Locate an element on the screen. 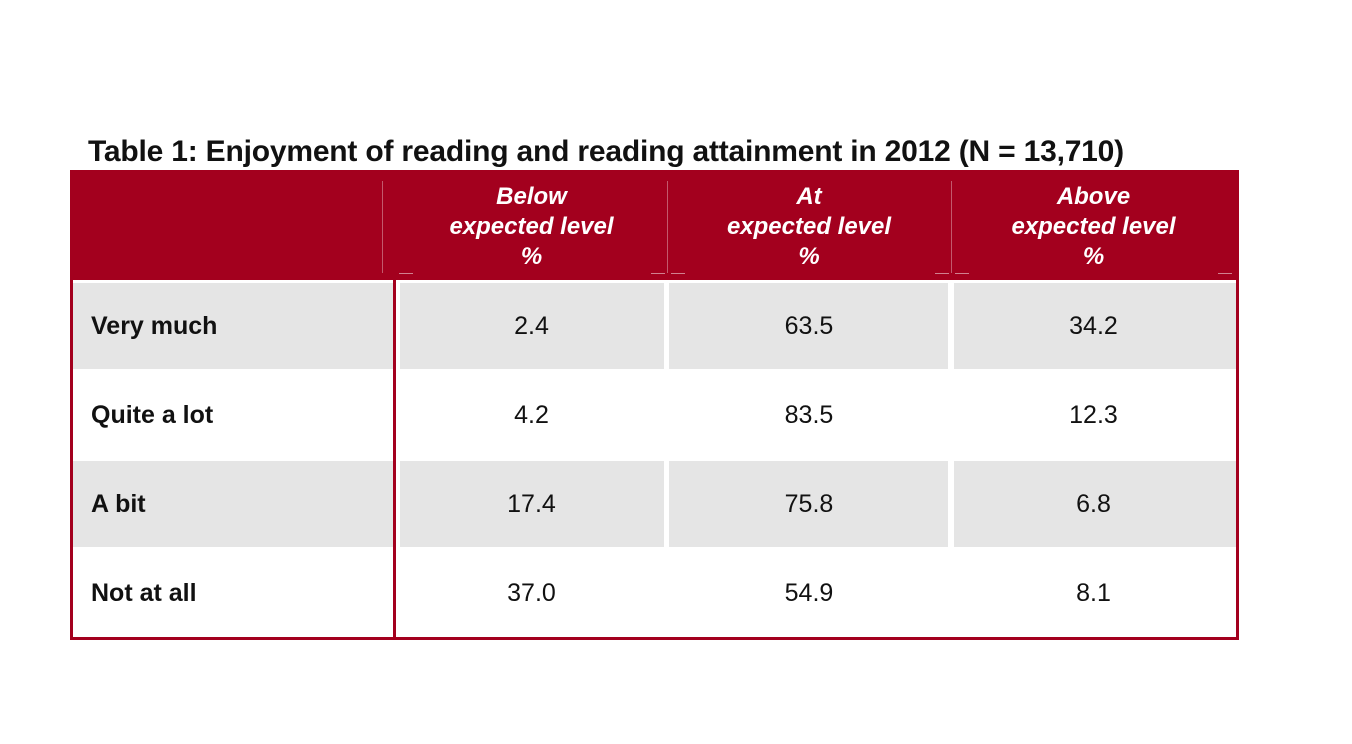 The image size is (1352, 744). cell-value: 75.8 is located at coordinates (809, 503).